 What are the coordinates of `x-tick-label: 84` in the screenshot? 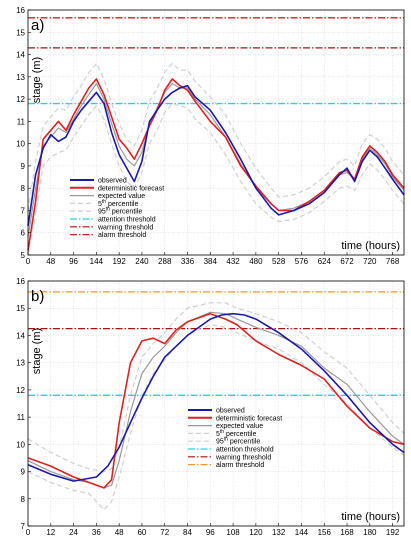 It's located at (187, 532).